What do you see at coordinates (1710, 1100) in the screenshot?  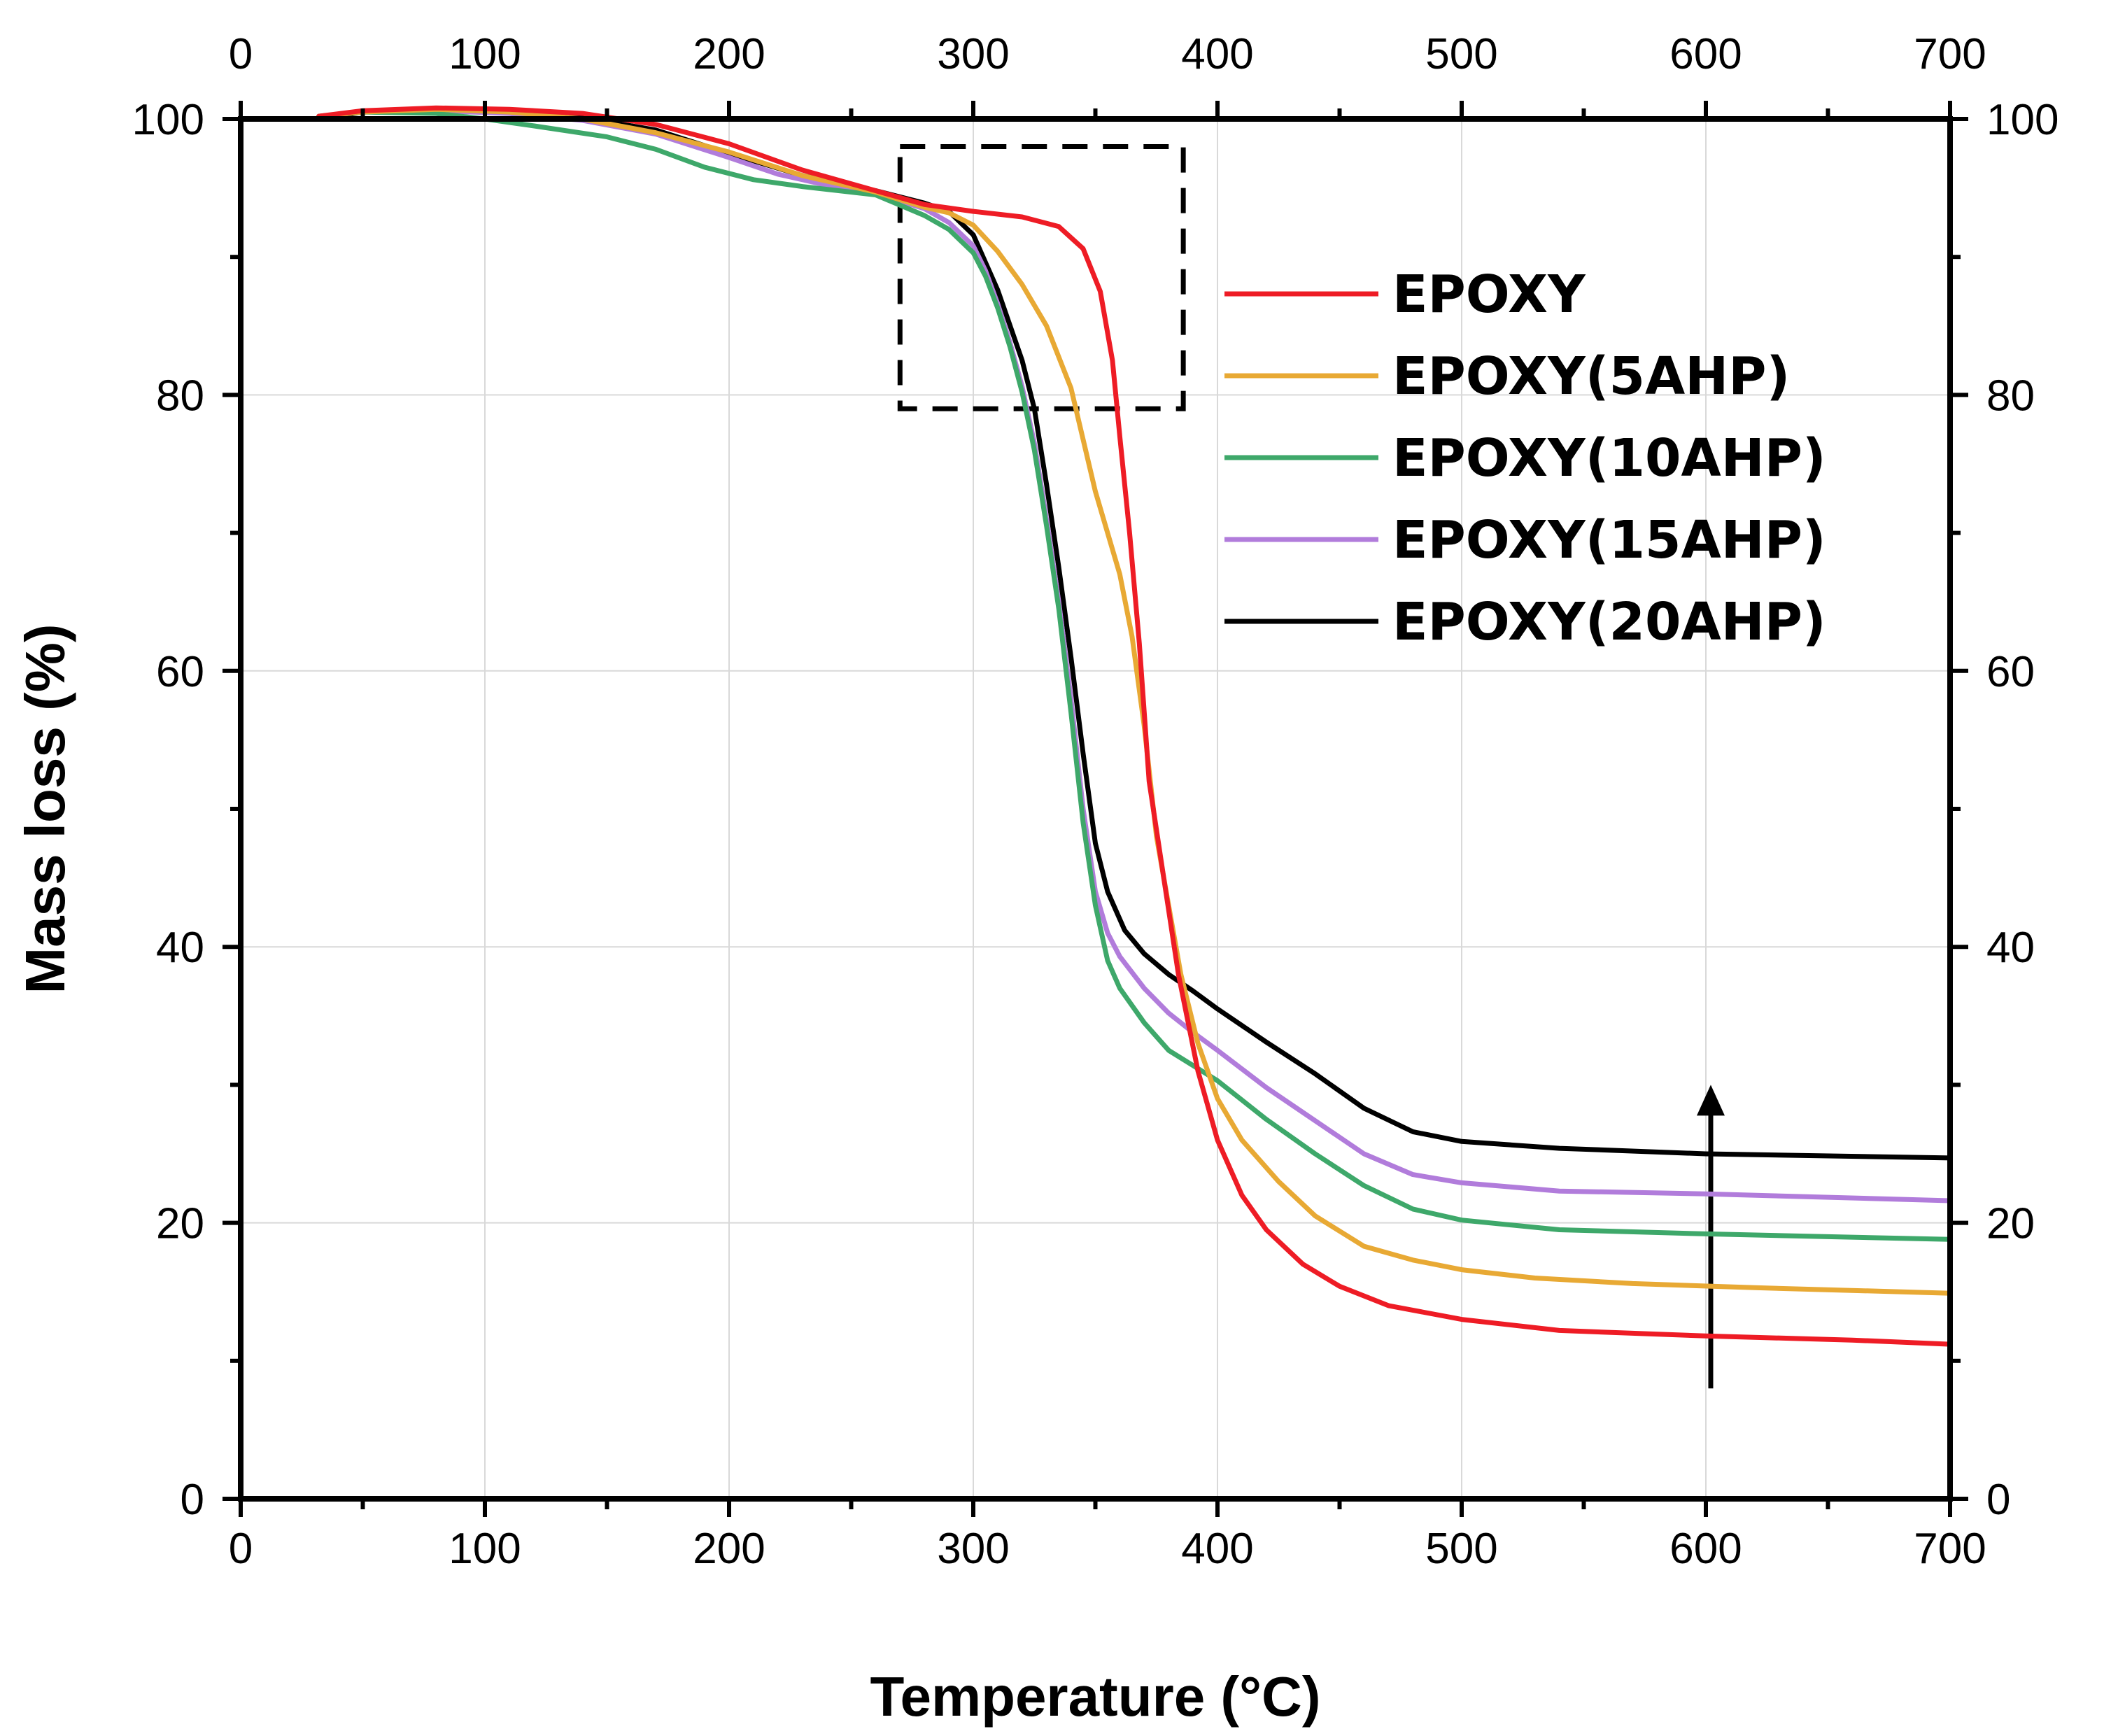 I see `arrow-head` at bounding box center [1710, 1100].